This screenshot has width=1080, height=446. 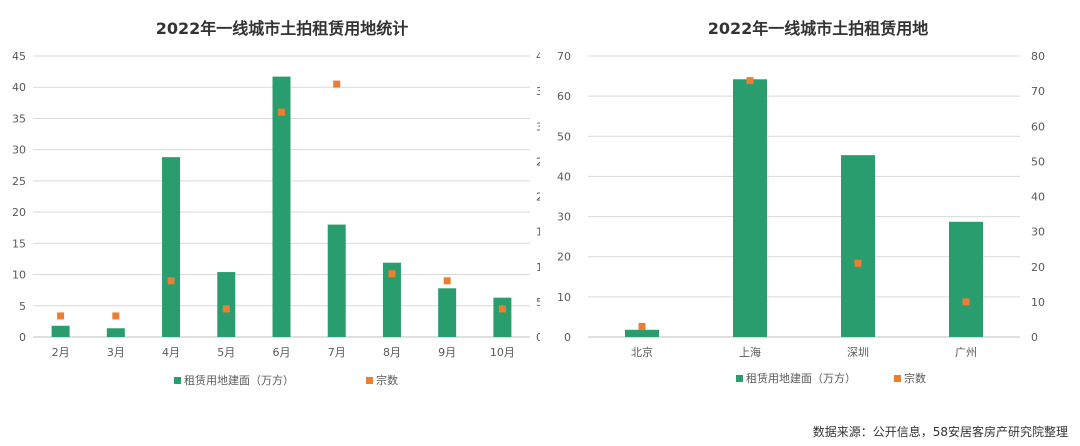 I want to click on y-right-tick-label: 15, so click(x=538, y=232).